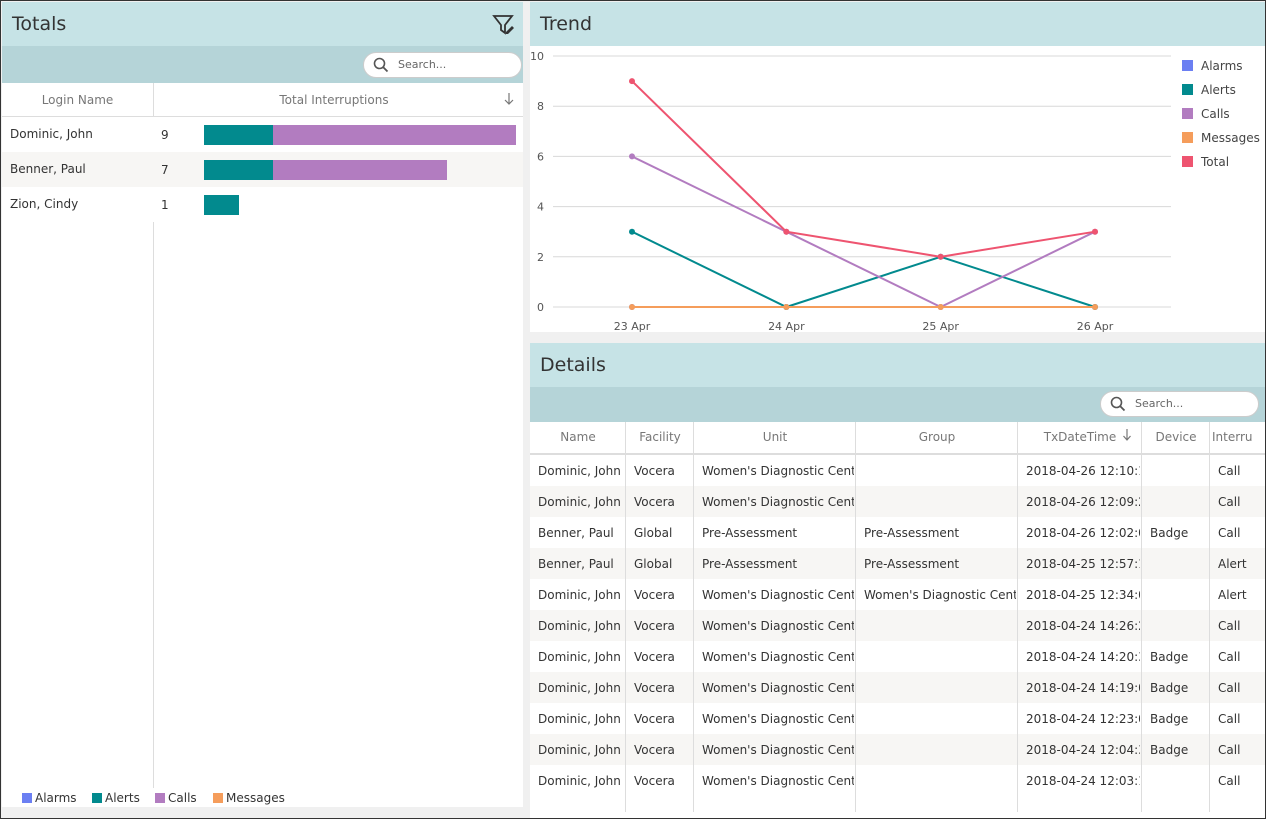  I want to click on table-cell: 2018-04-26 12:10:18, so click(1083, 471).